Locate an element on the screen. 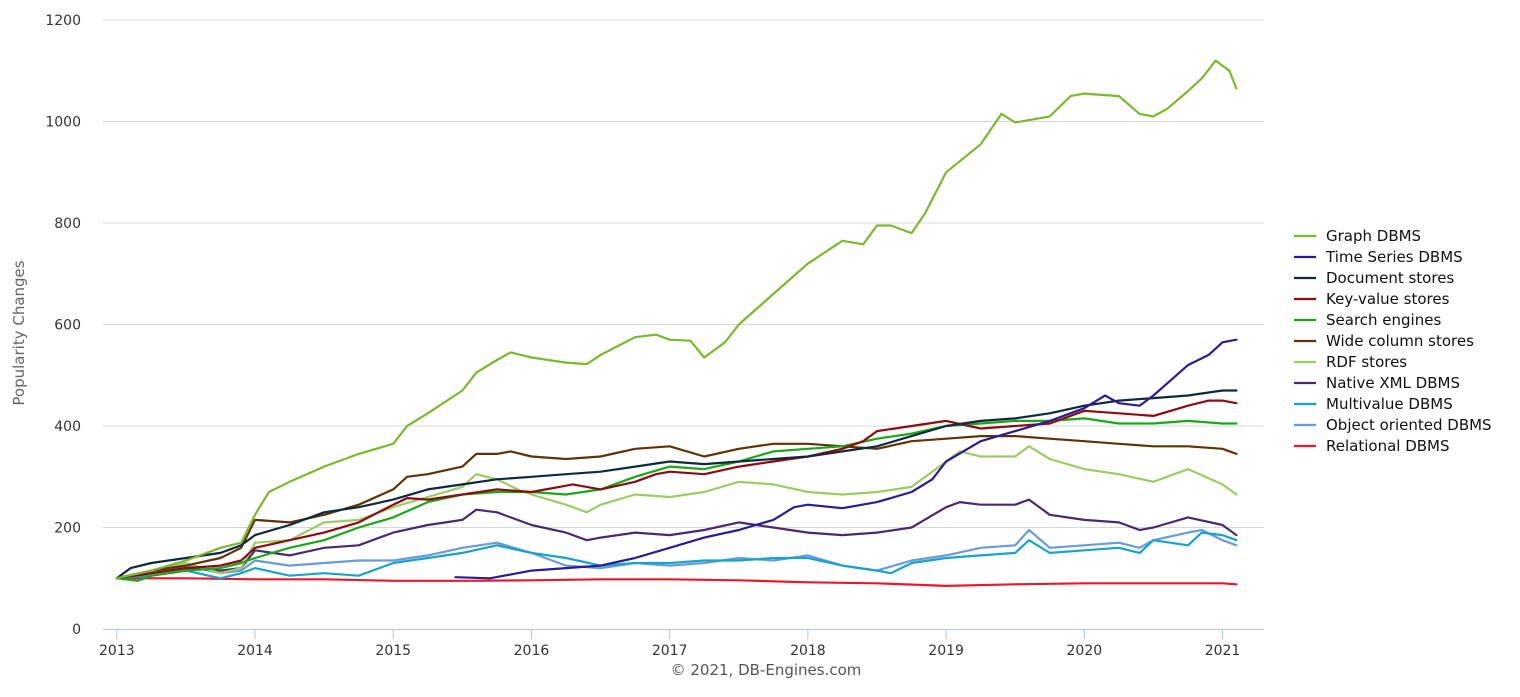 The width and height of the screenshot is (1520, 697). x-tick-label: 2018 is located at coordinates (808, 651).